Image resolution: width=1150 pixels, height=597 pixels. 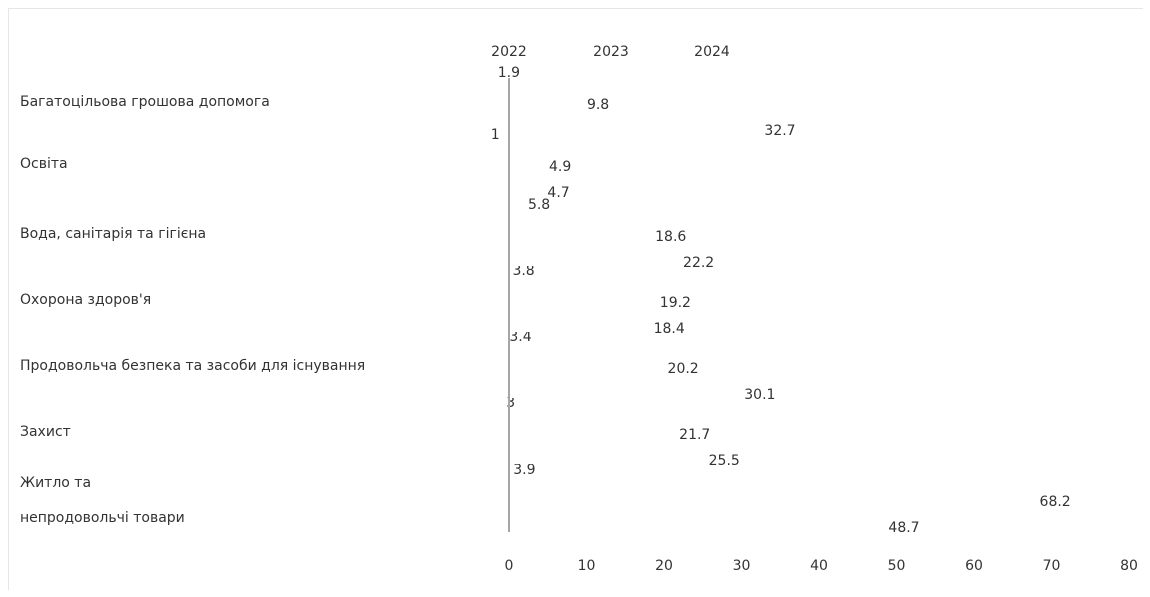 What do you see at coordinates (44, 164) in the screenshot?
I see `category-label-1: Освіта` at bounding box center [44, 164].